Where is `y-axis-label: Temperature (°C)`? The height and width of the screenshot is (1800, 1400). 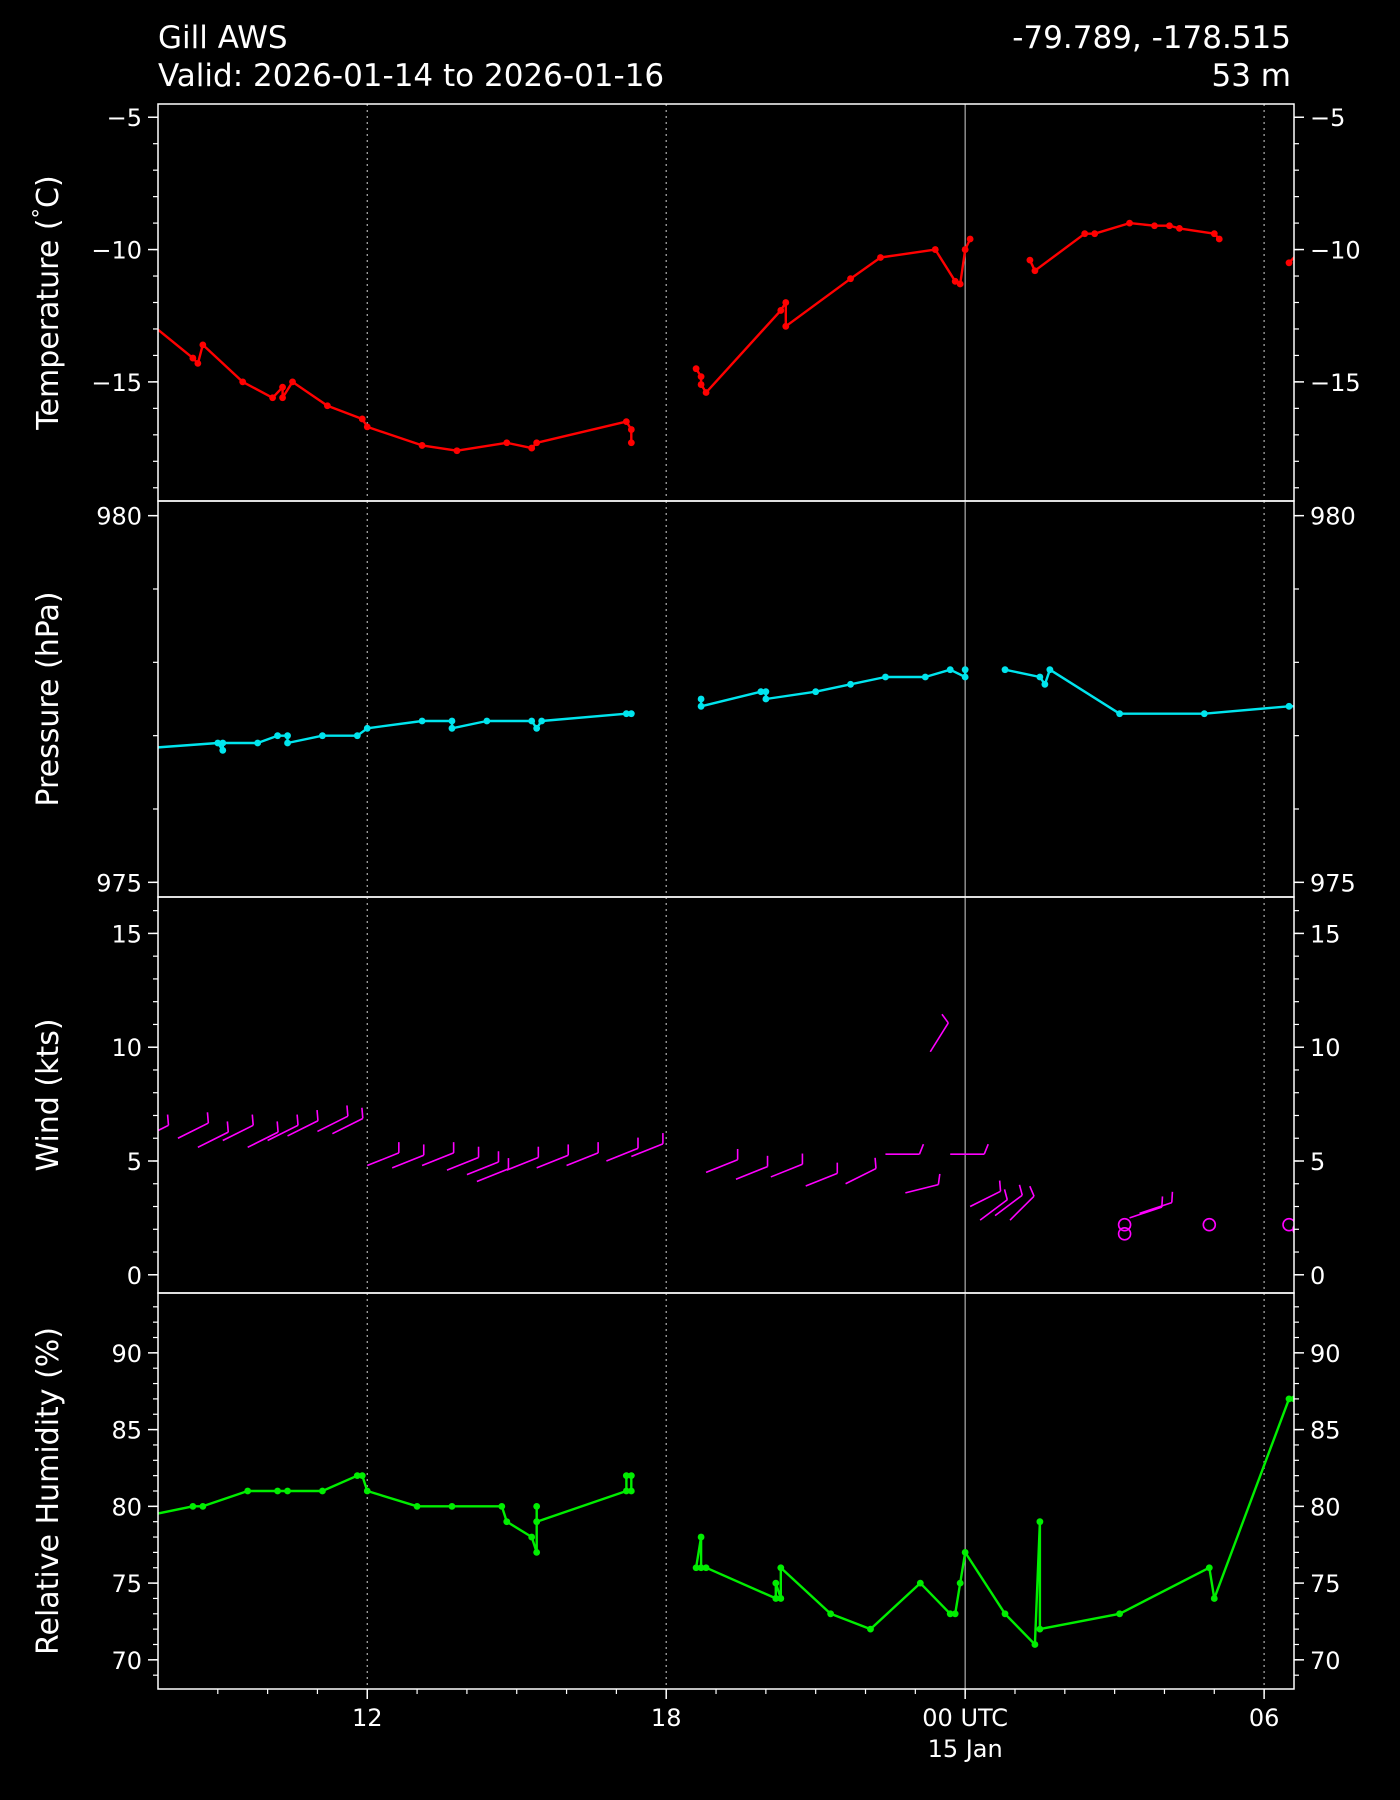 y-axis-label: Temperature (°C) is located at coordinates (47, 302).